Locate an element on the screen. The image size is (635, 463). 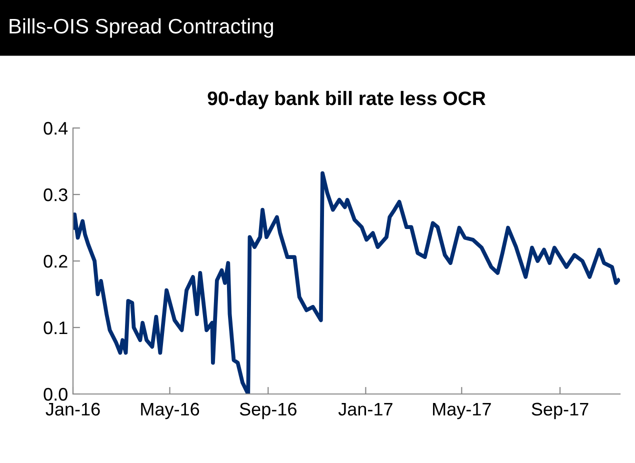
y-tick-label: 0.1 is located at coordinates (56, 327).